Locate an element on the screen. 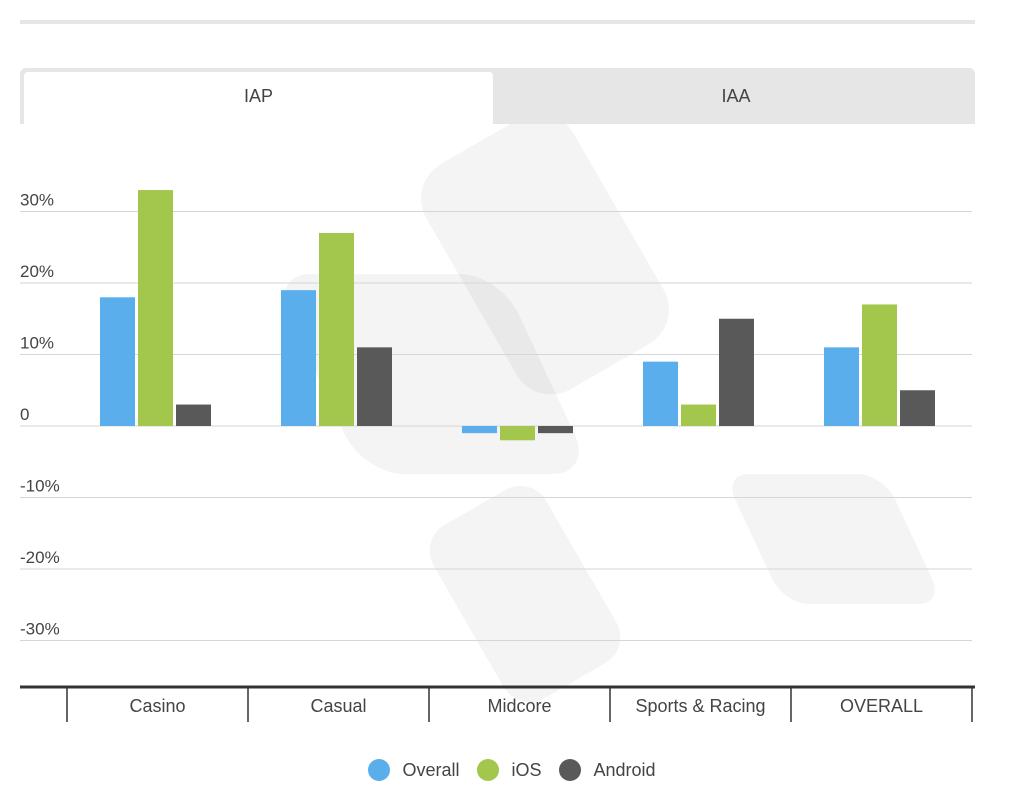 The width and height of the screenshot is (1024, 807). legend-item-ios: iOS is located at coordinates (509, 770).